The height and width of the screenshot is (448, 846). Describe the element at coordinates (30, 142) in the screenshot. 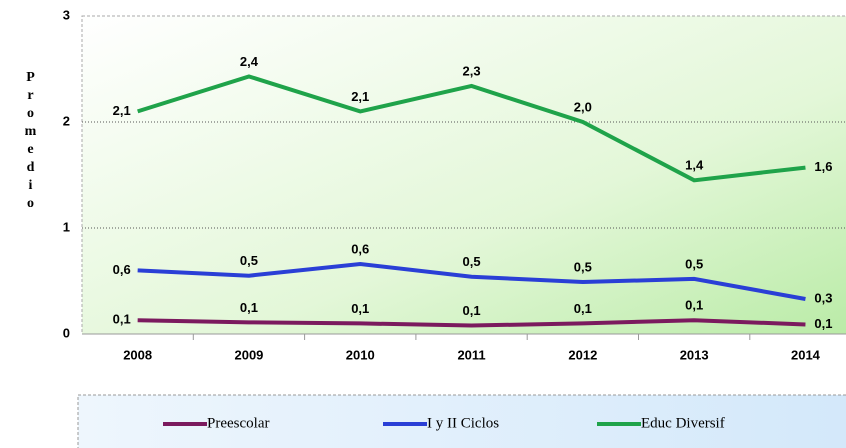

I see `y-axis-label: Promedio` at that location.